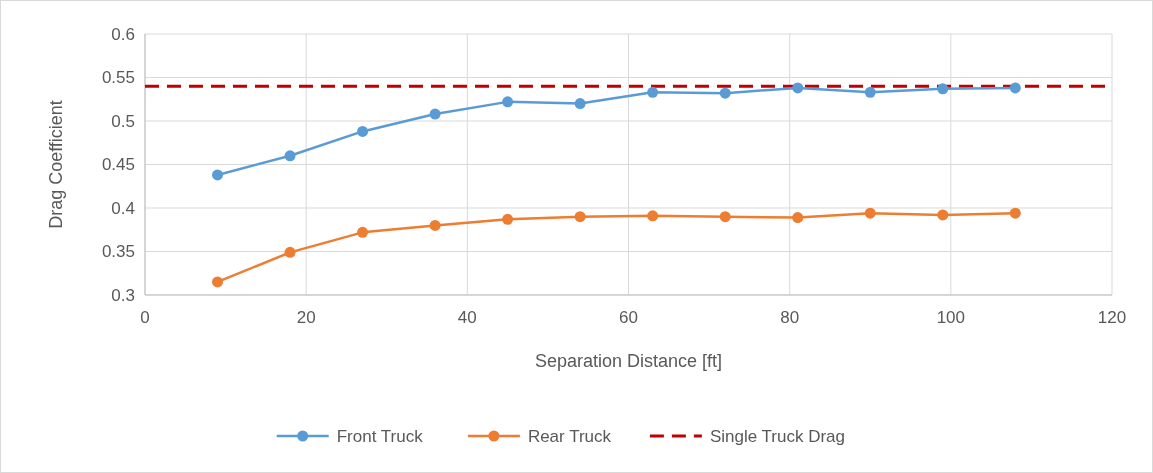 This screenshot has width=1153, height=473. What do you see at coordinates (123, 121) in the screenshot?
I see `y-tick-label: 0.5` at bounding box center [123, 121].